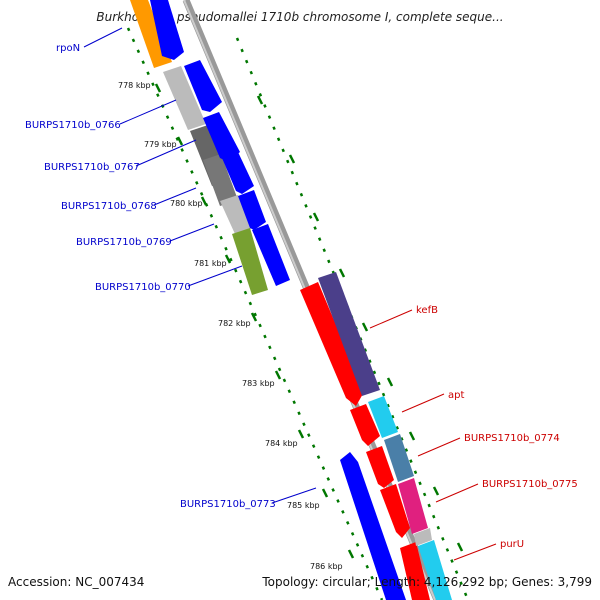 Image resolution: width=600 pixels, height=600 pixels. Describe the element at coordinates (271, 255) in the screenshot. I see `gene-0770-arrow` at that location.